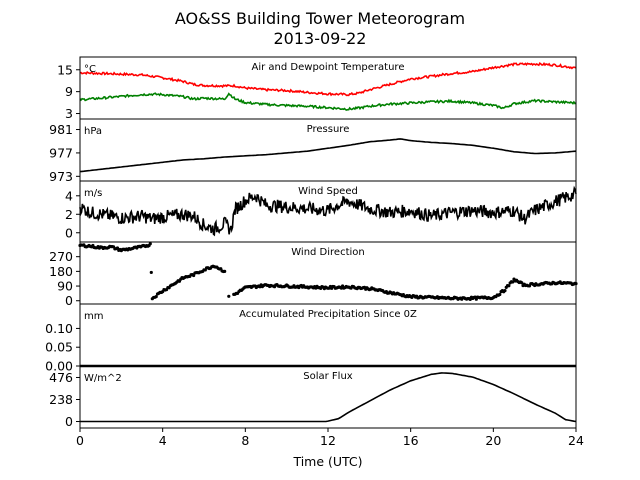 This screenshot has width=640, height=480. I want to click on panel-3: 0 2 4 Wind Speed m/s, so click(321, 211).